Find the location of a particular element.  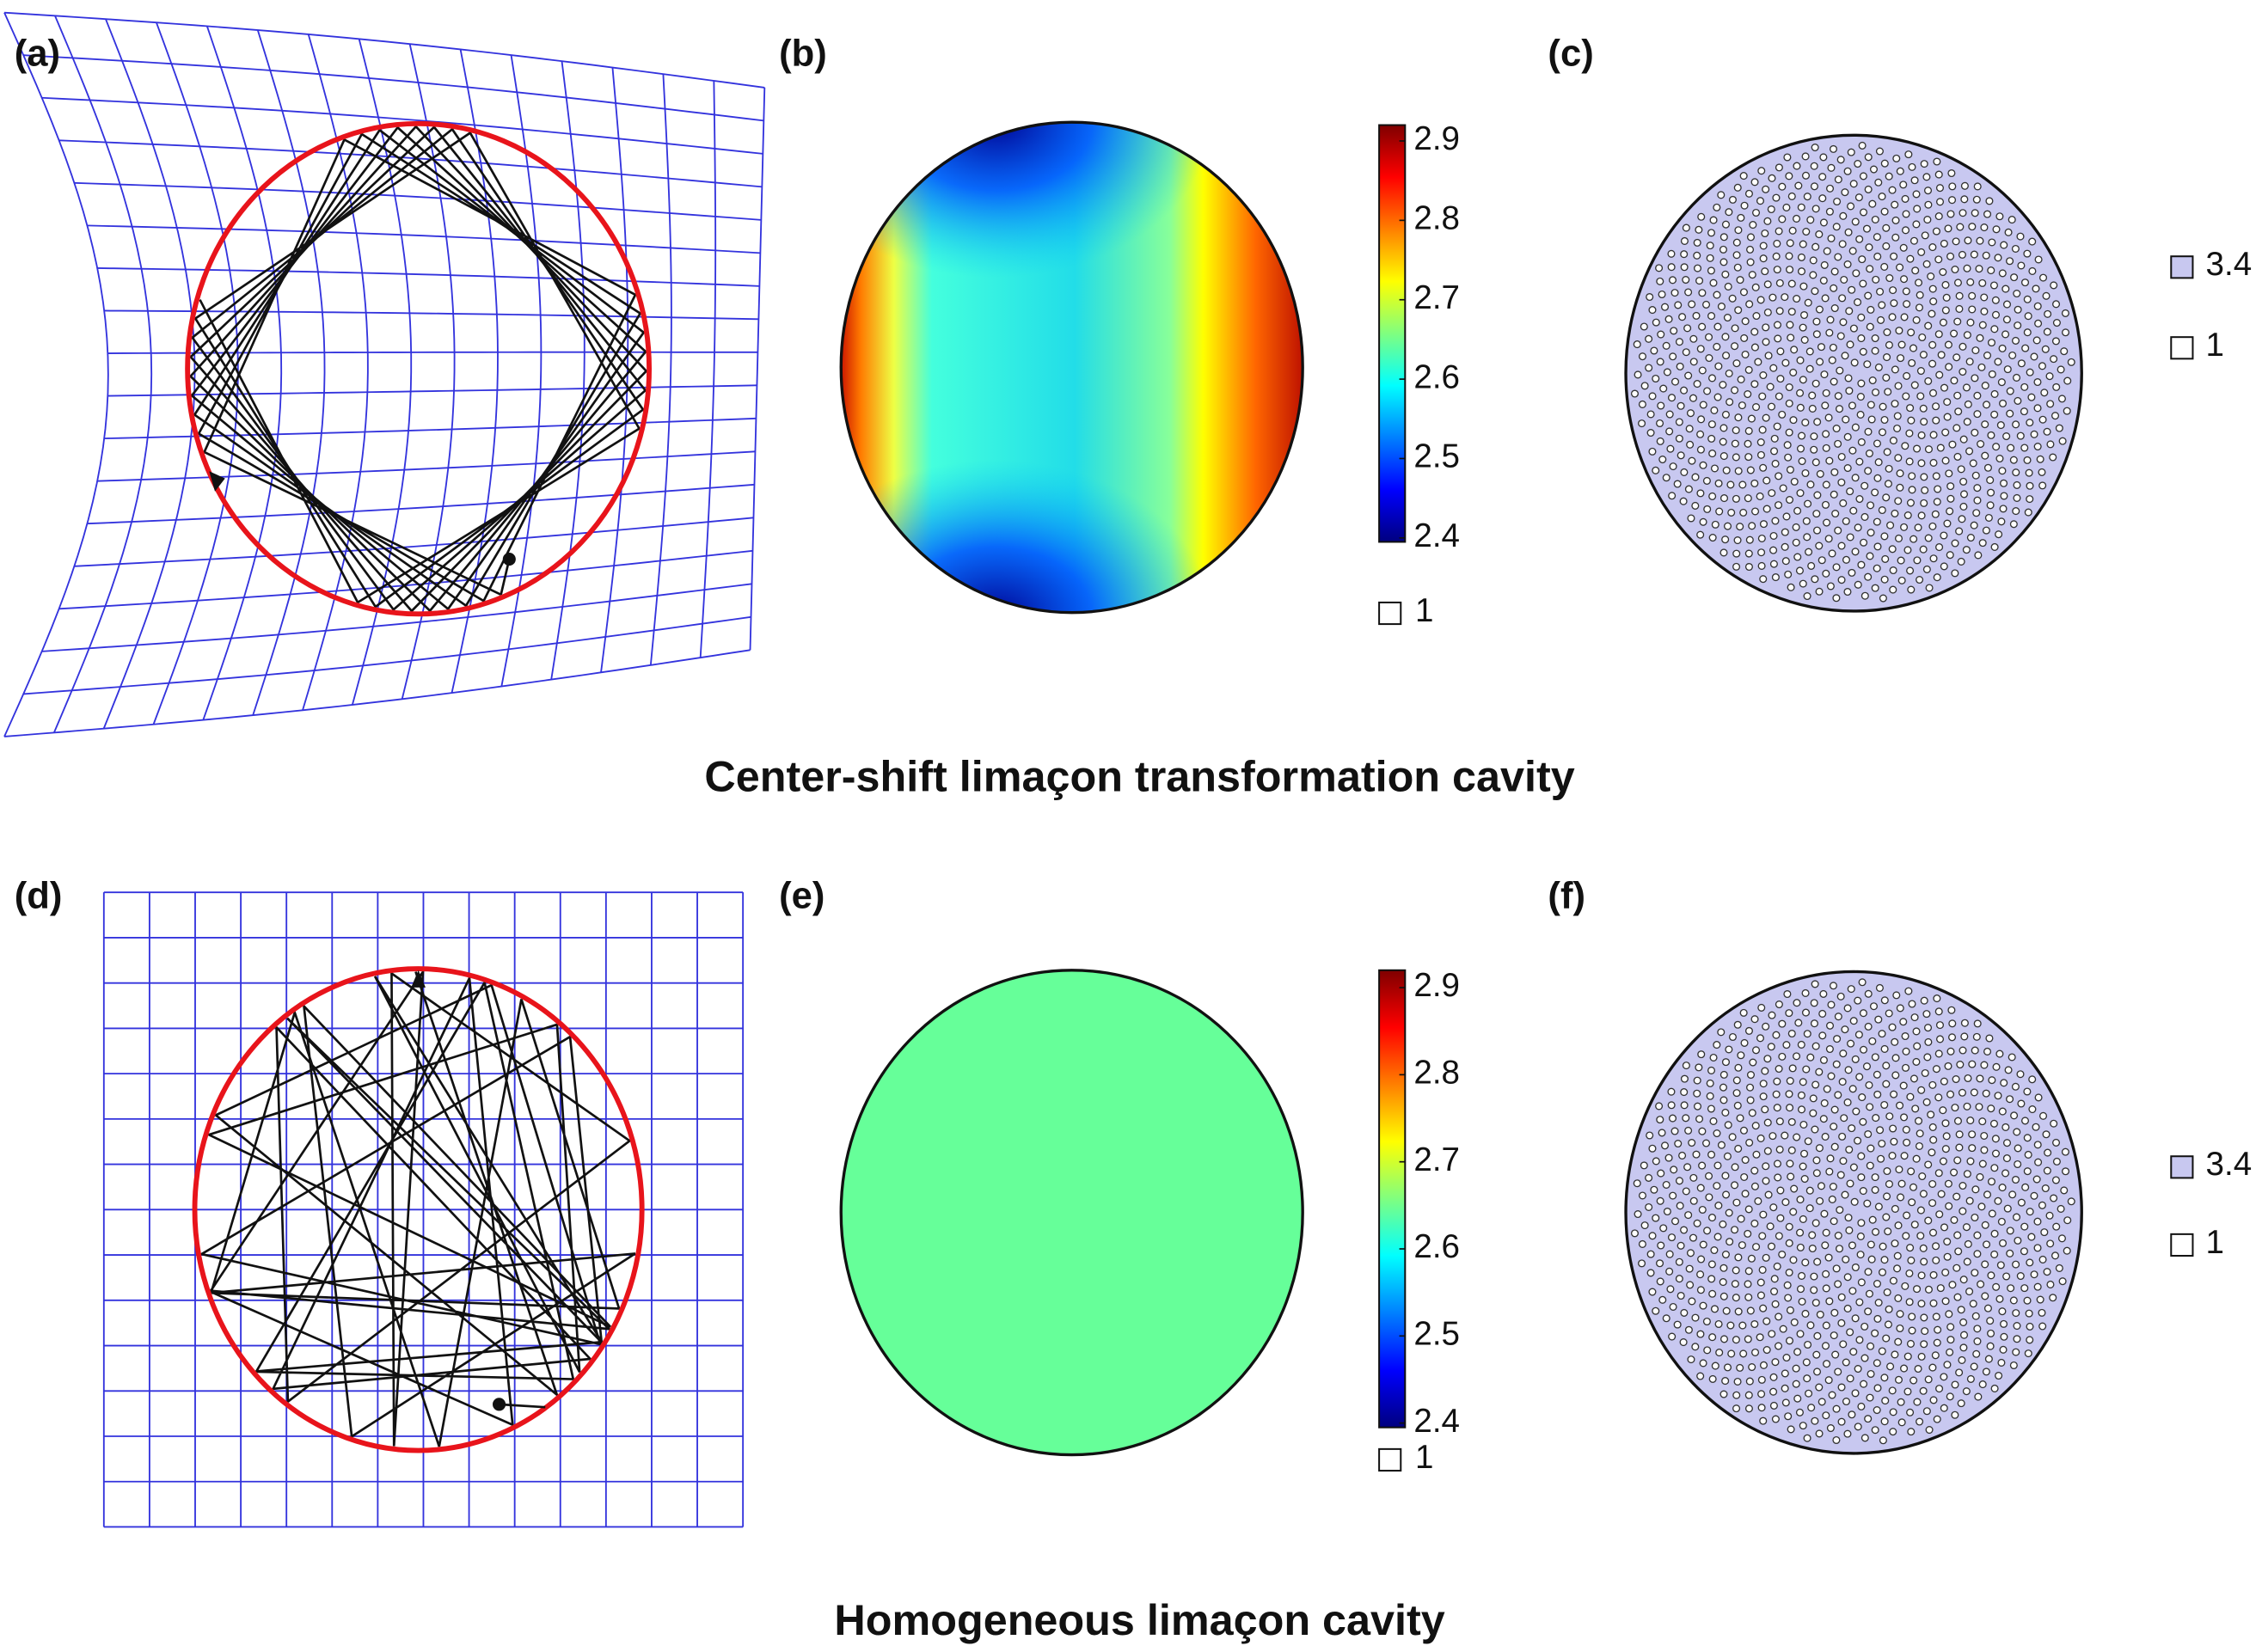

grid-line is located at coordinates (56, 374).